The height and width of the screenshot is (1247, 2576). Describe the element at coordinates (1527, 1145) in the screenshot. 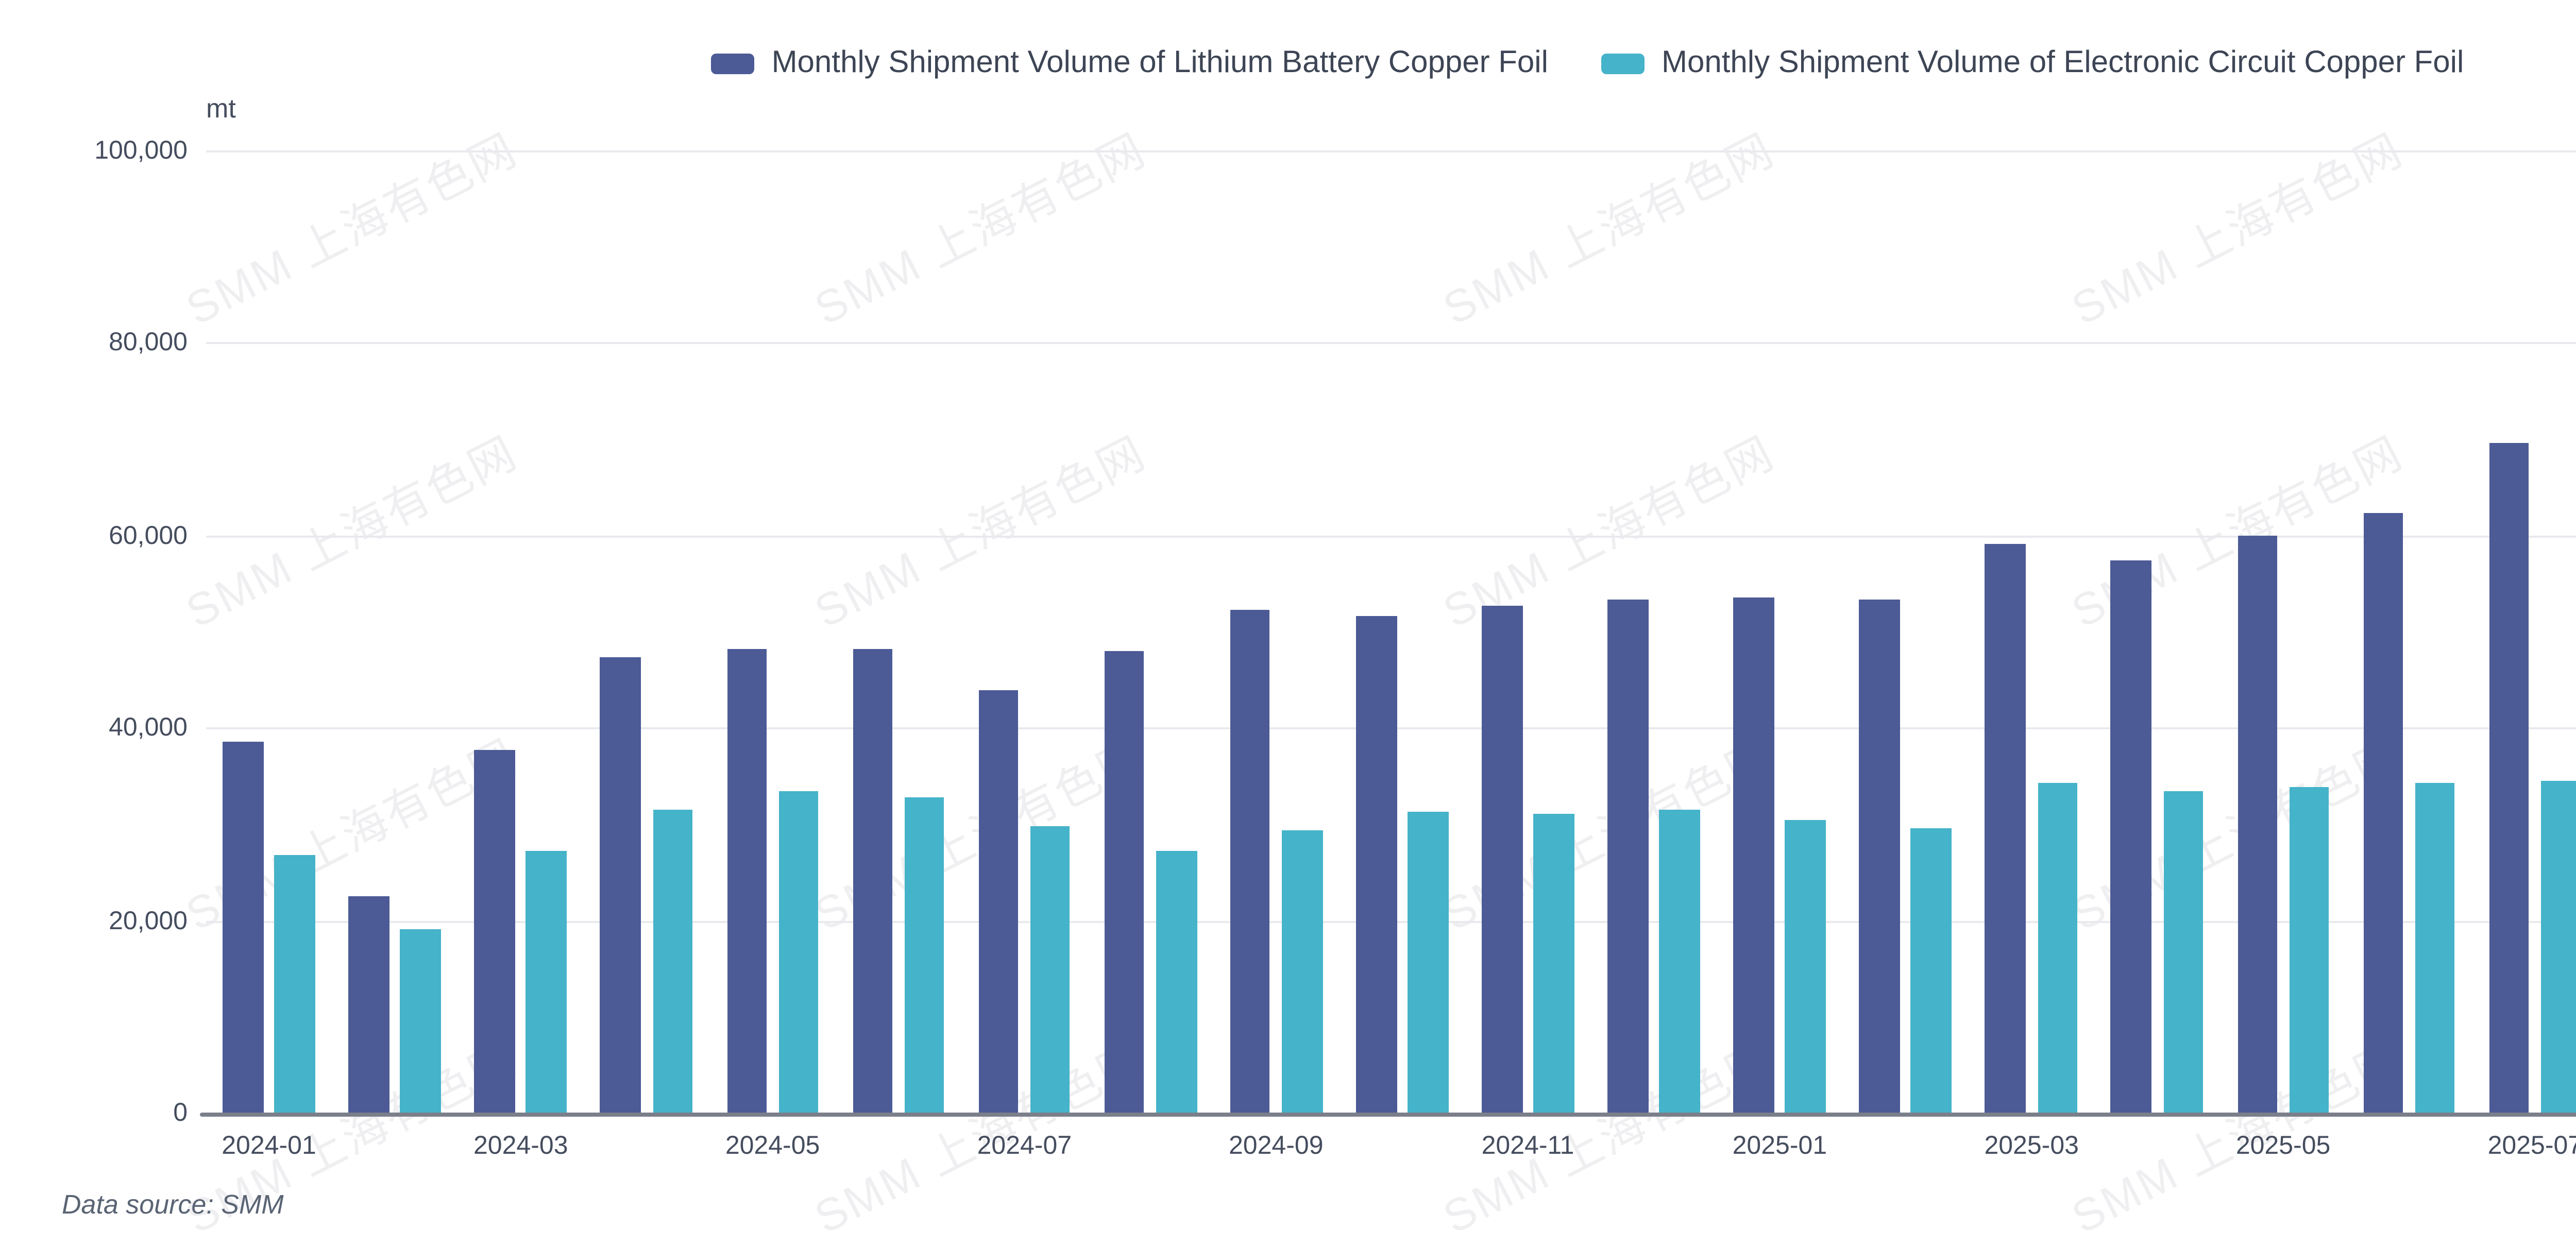

I see `x-axis-tick-label: 2024-11` at that location.